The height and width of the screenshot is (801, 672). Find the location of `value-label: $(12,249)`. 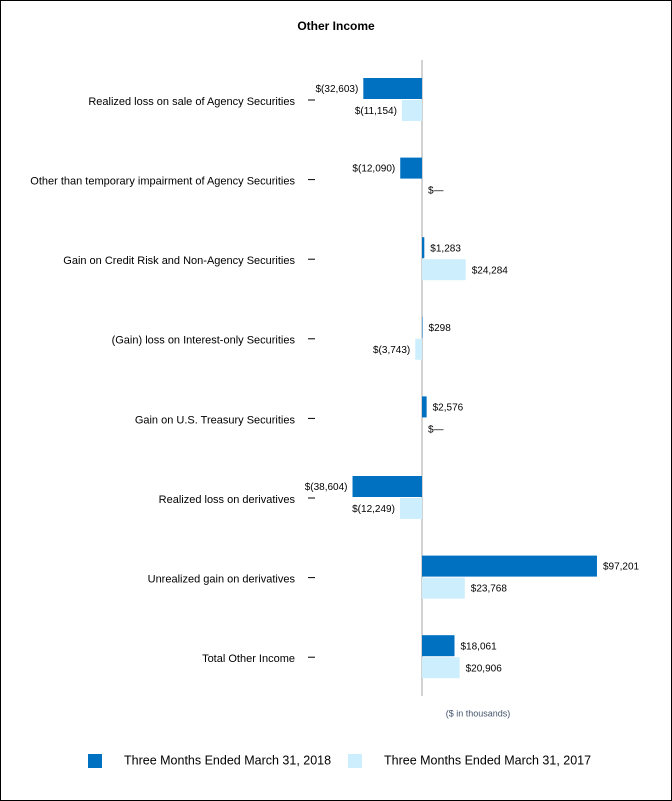

value-label: $(12,249) is located at coordinates (373, 509).